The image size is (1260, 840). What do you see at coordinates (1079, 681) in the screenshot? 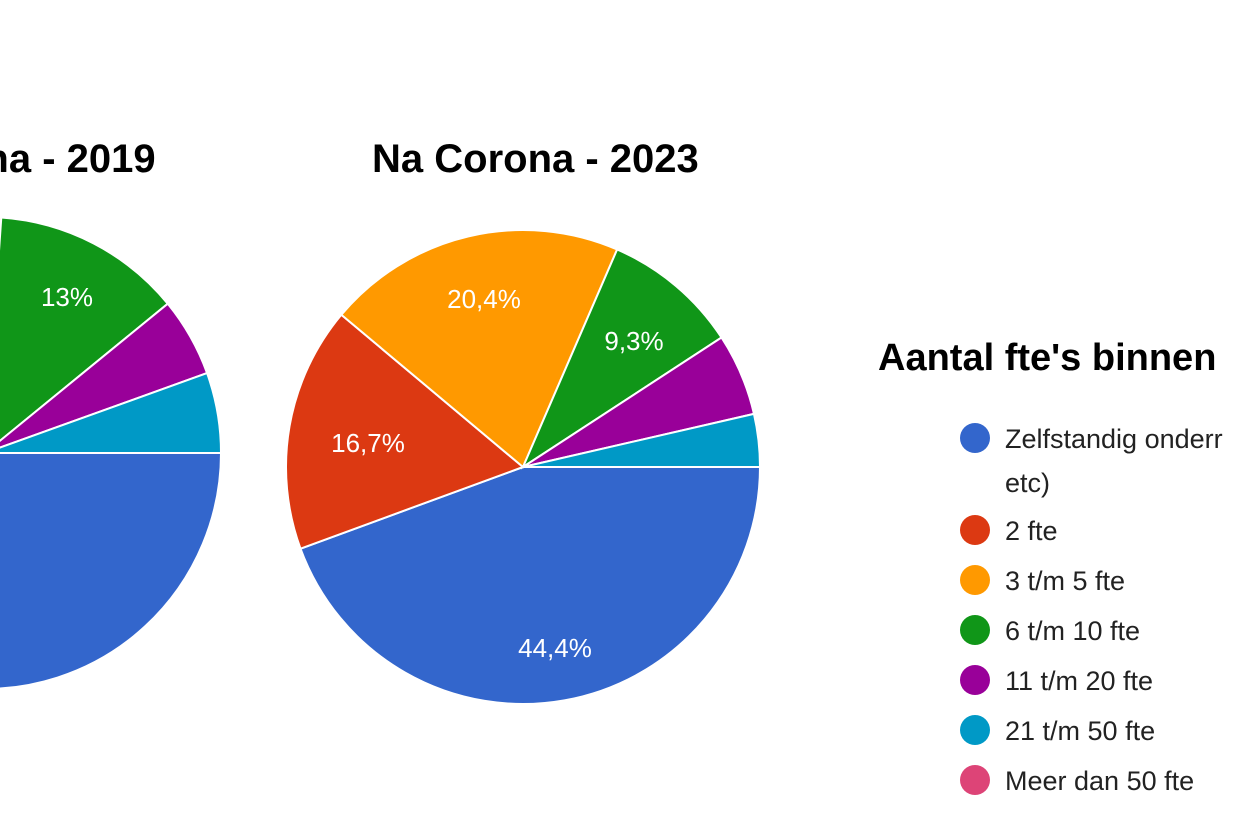
I see `legend-label-4: 11 t/m 20 fte` at bounding box center [1079, 681].